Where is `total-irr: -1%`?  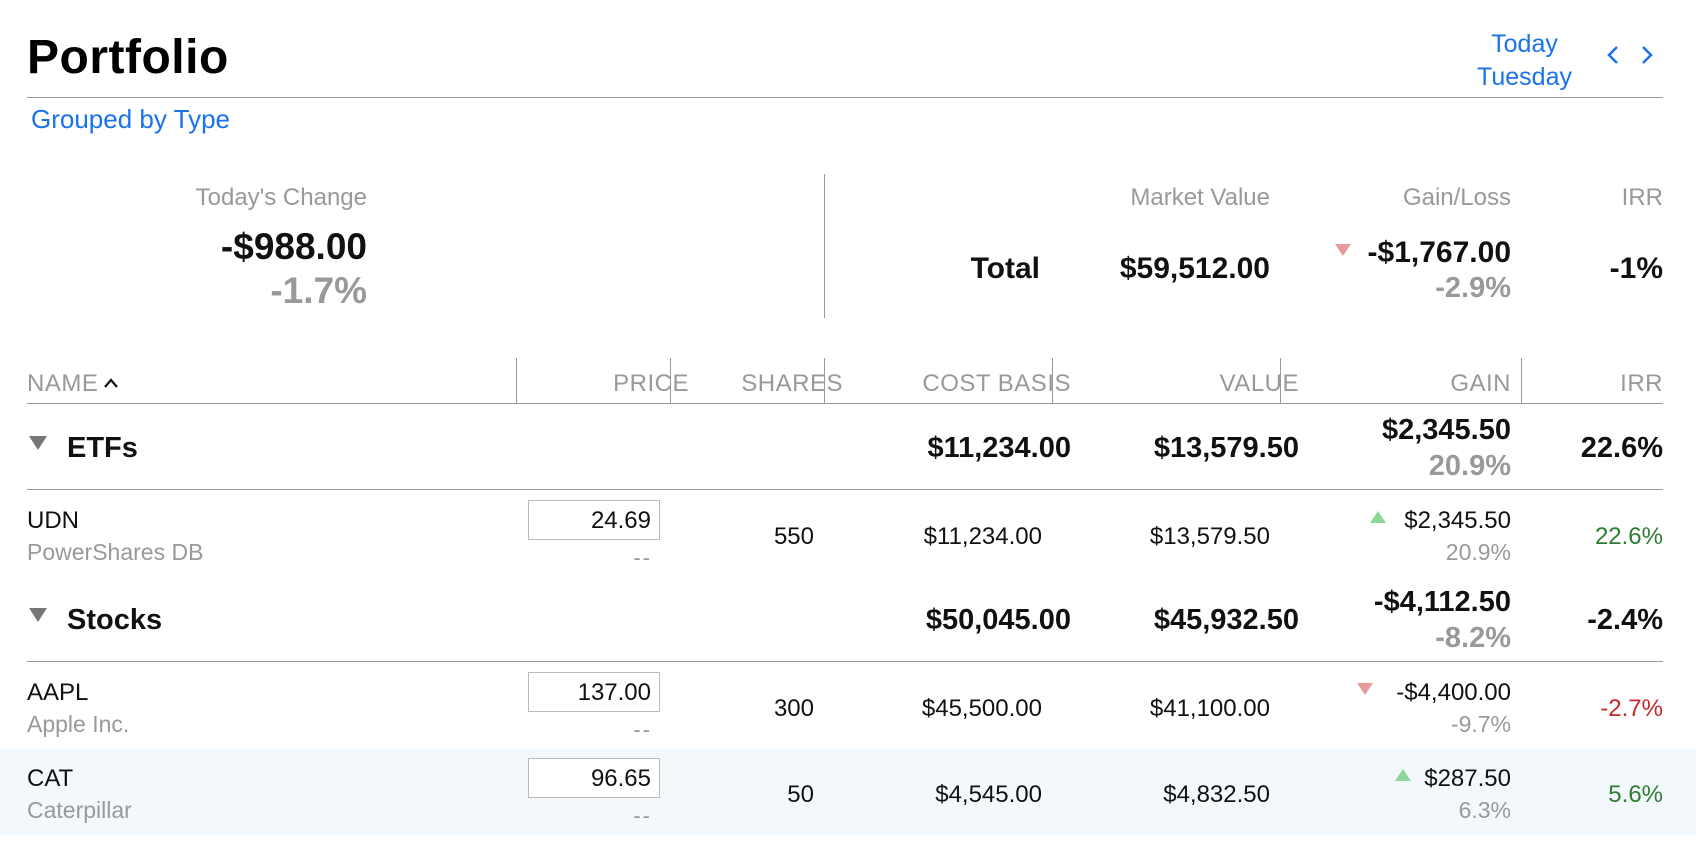 total-irr: -1% is located at coordinates (1636, 268).